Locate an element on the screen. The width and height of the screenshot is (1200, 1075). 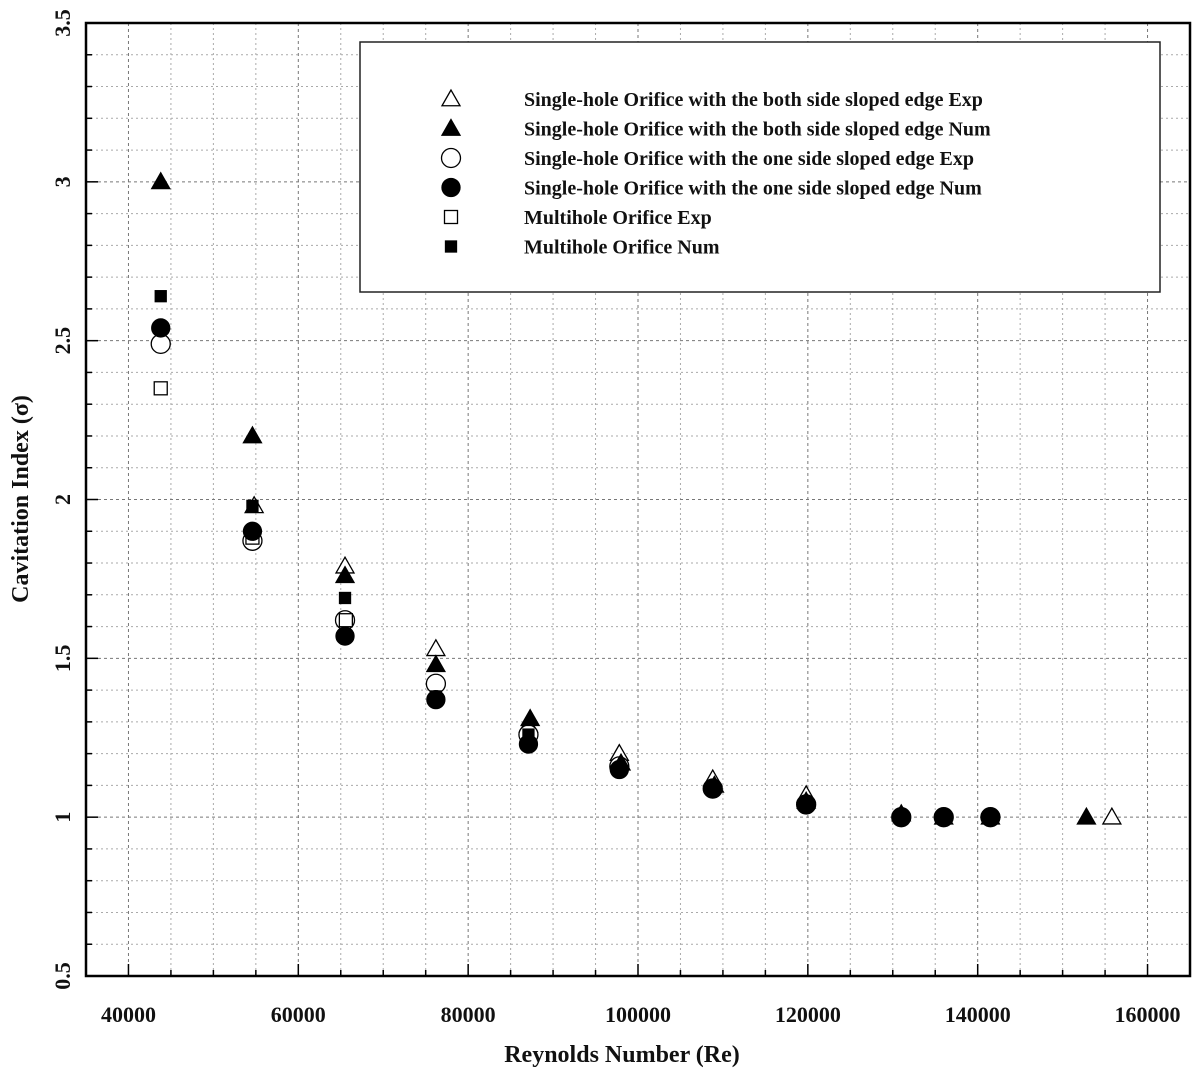
x-axis-title: Reynolds Number (Re) is located at coordinates (622, 1055).